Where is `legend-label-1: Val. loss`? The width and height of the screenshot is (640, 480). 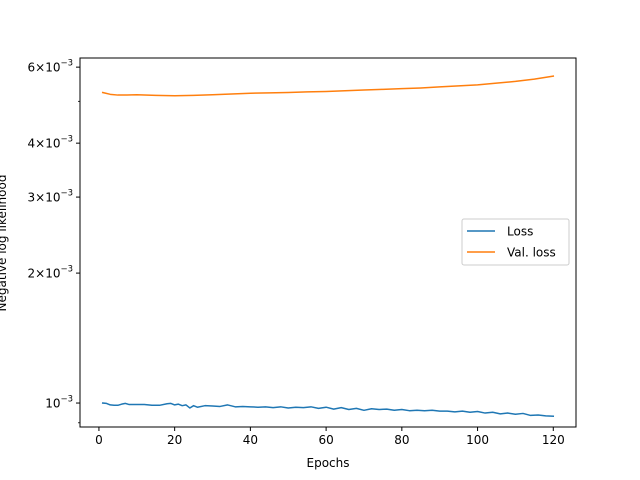 legend-label-1: Val. loss is located at coordinates (531, 253).